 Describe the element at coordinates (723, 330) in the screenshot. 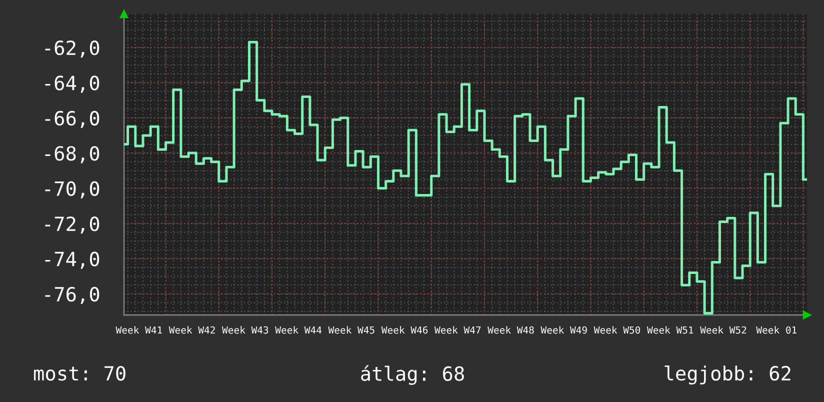

I see `x-tick-label: Week W52` at that location.